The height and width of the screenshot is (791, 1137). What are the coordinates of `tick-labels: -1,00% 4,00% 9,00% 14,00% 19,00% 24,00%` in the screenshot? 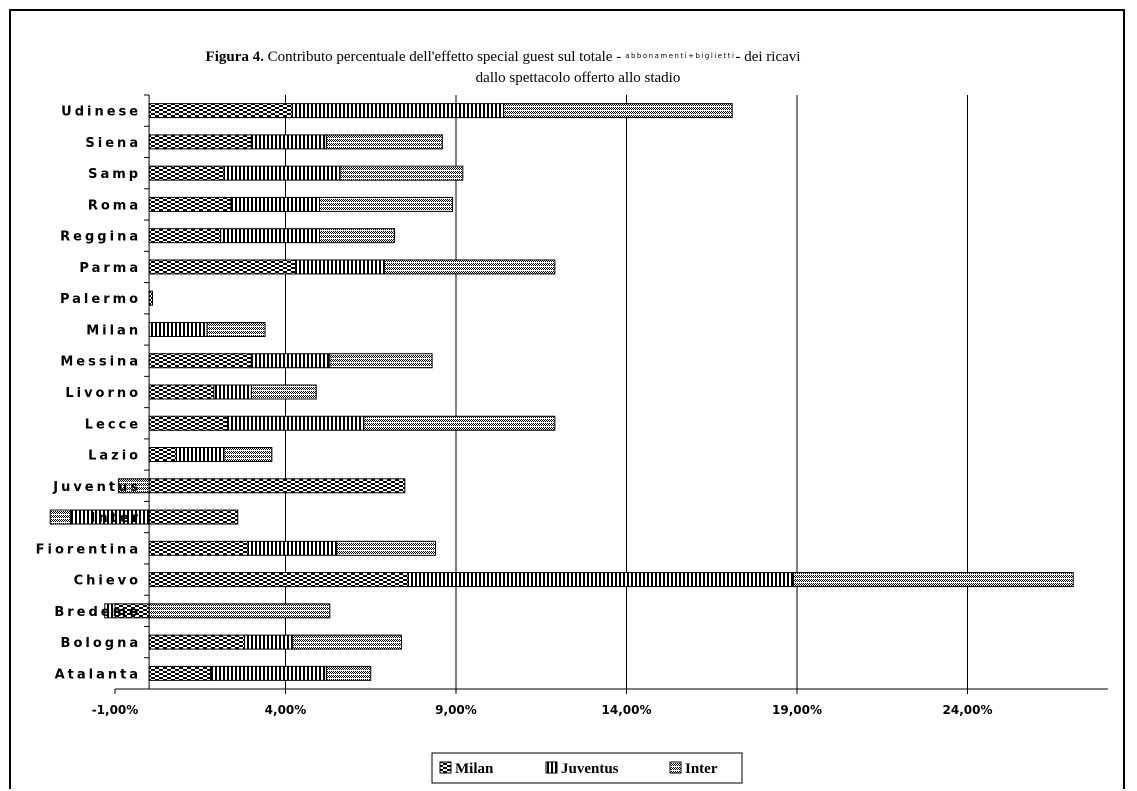 It's located at (542, 710).